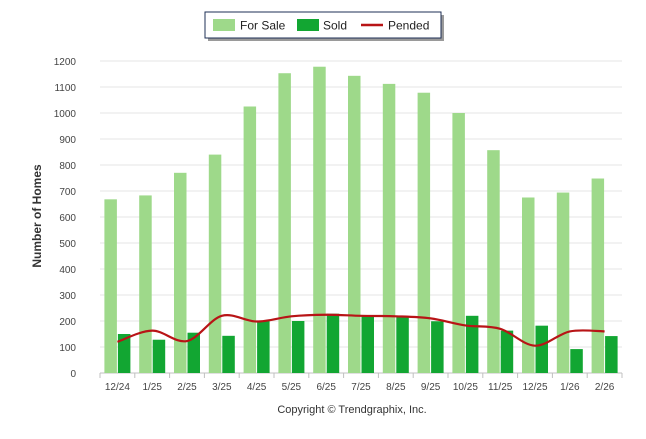 This screenshot has width=646, height=439. Describe the element at coordinates (465, 387) in the screenshot. I see `x-tick-label: 10/25` at that location.